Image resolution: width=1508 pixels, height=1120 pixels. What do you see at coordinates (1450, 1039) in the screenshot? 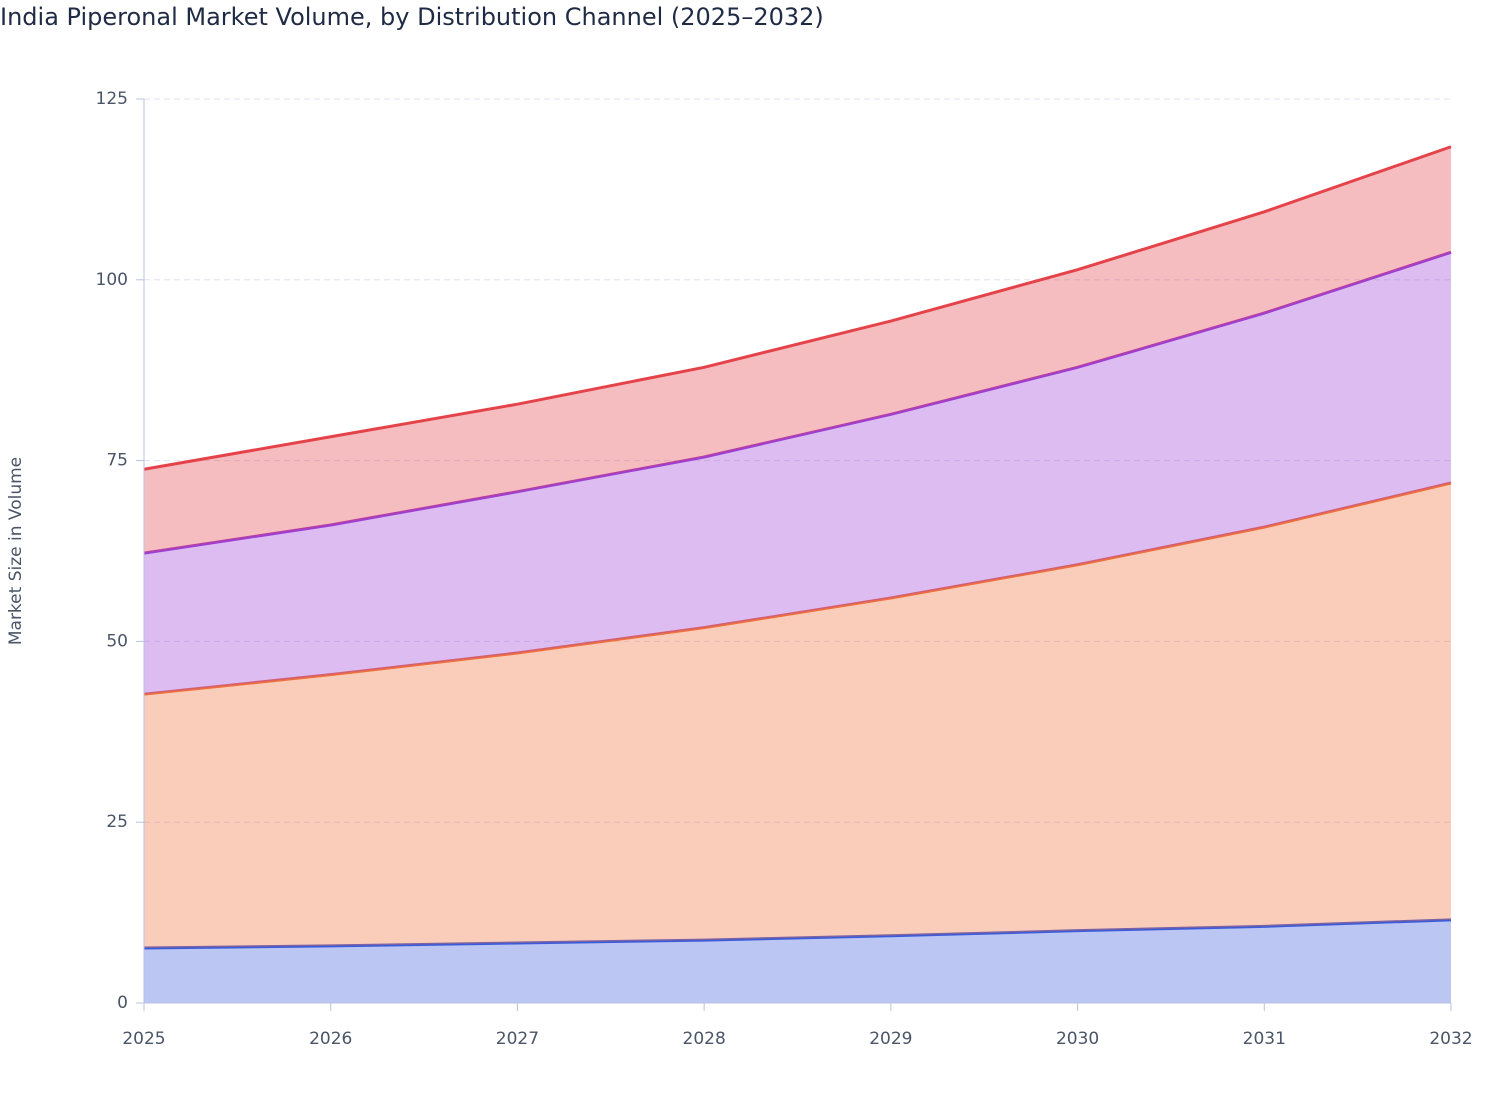
I see `x-tick-label: 2032` at bounding box center [1450, 1039].